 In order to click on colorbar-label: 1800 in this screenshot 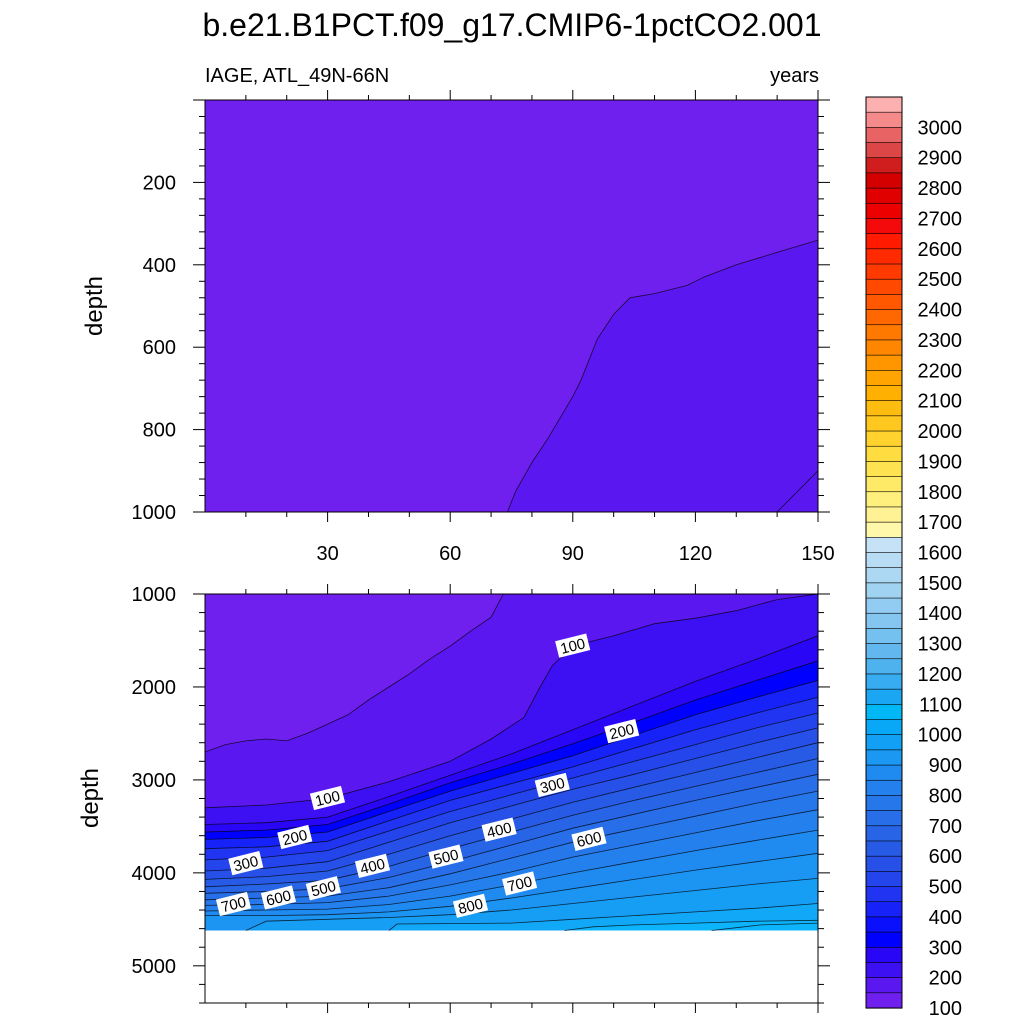, I will do `click(940, 493)`.